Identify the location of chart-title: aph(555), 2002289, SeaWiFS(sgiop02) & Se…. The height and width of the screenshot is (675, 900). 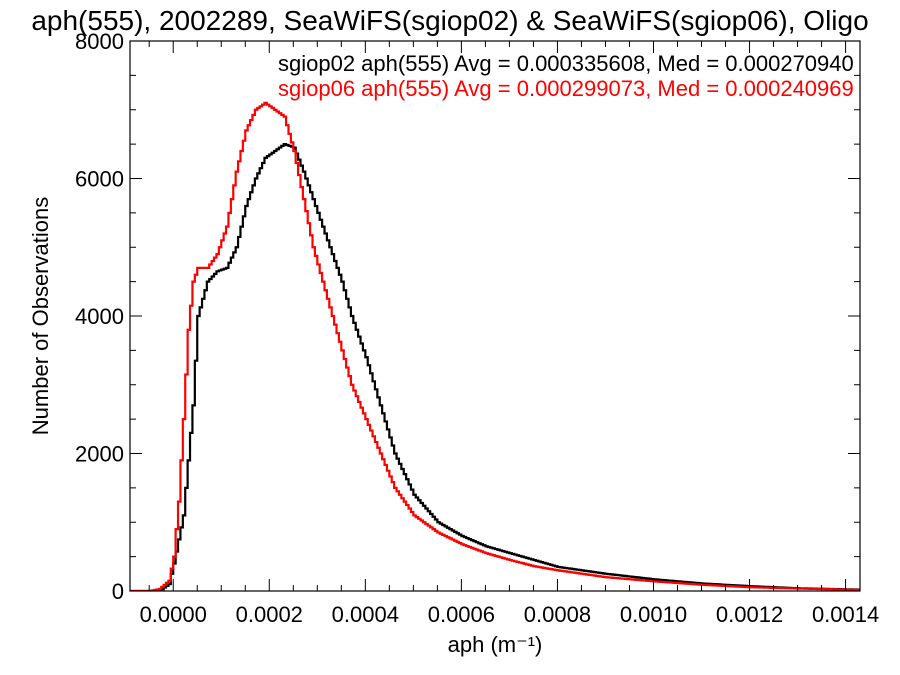
(449, 20).